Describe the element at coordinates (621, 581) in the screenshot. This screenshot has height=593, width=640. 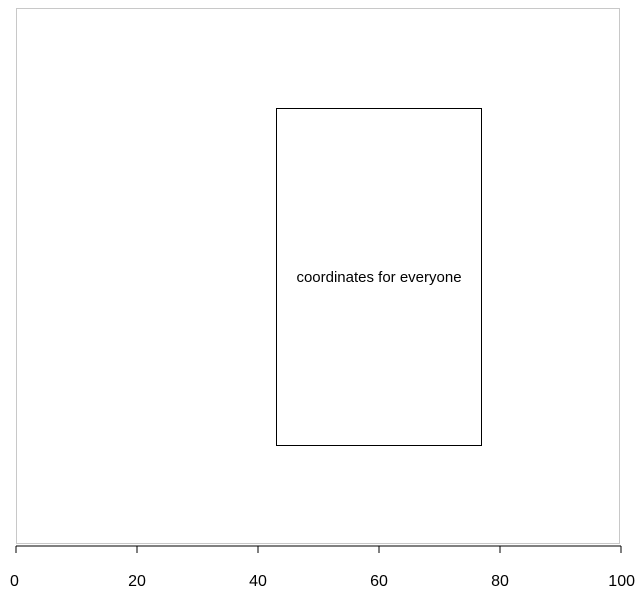
I see `x-tick-label: 100` at that location.